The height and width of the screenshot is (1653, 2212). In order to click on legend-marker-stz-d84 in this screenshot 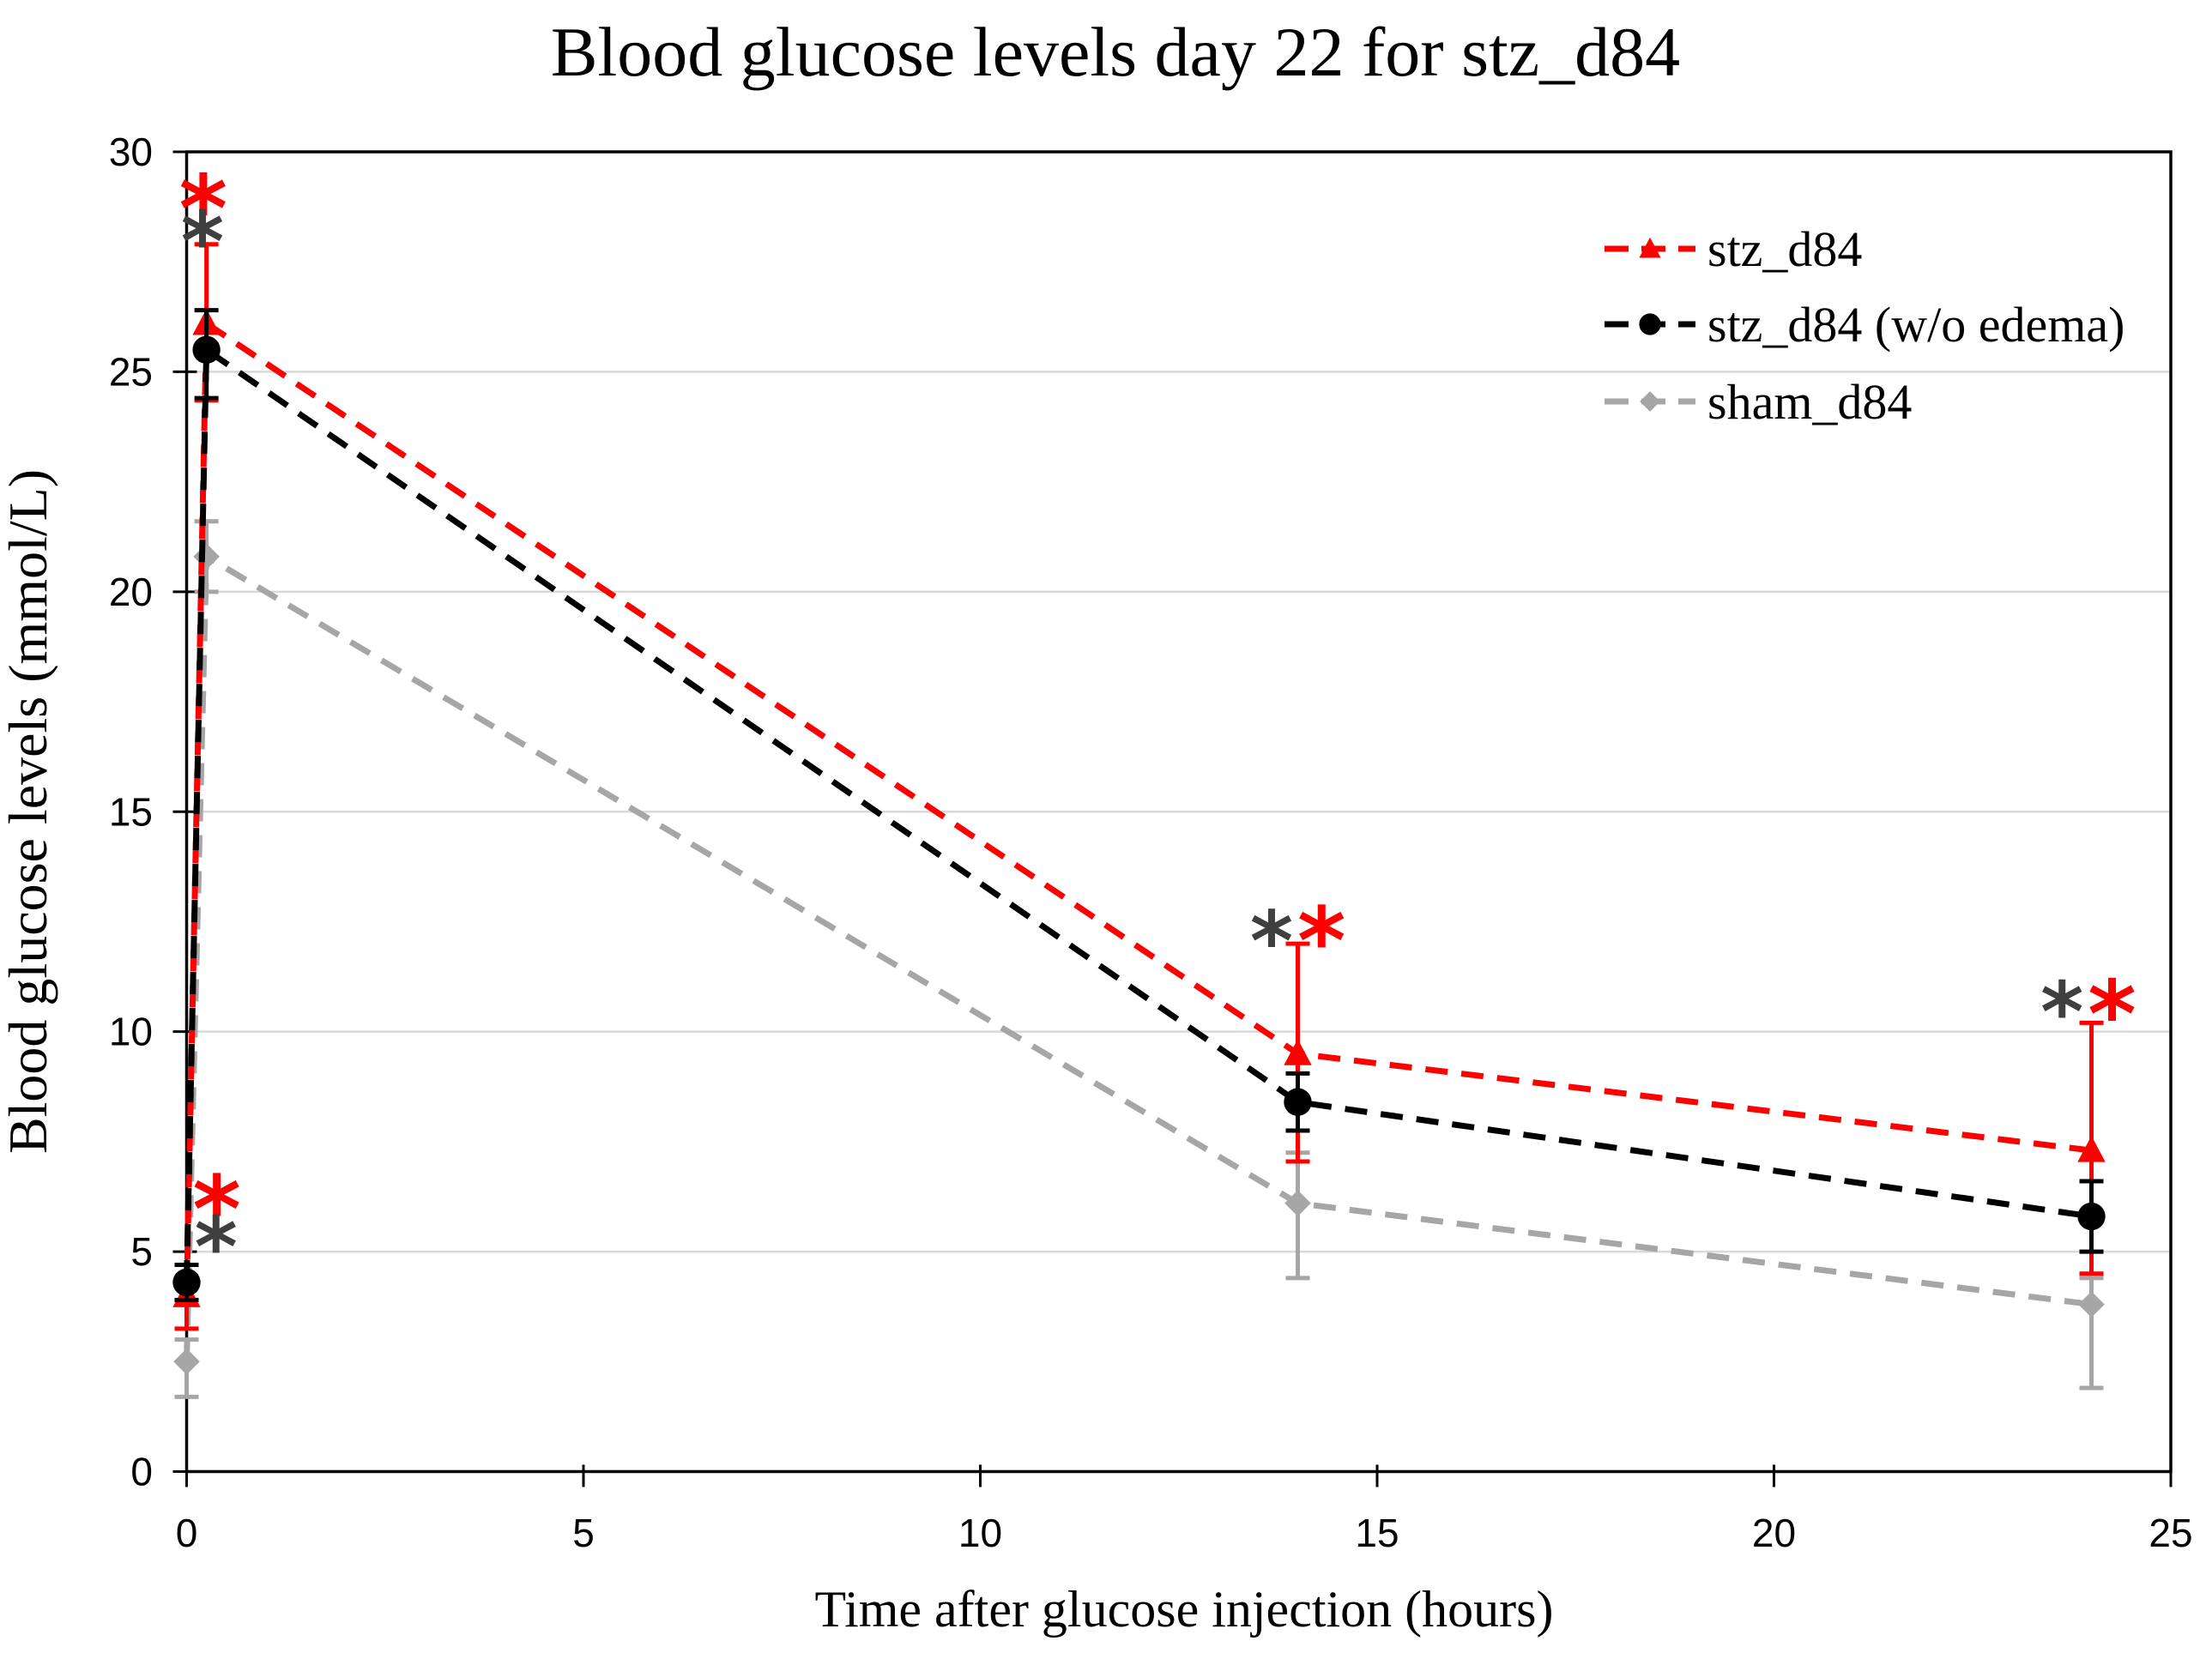, I will do `click(1650, 247)`.